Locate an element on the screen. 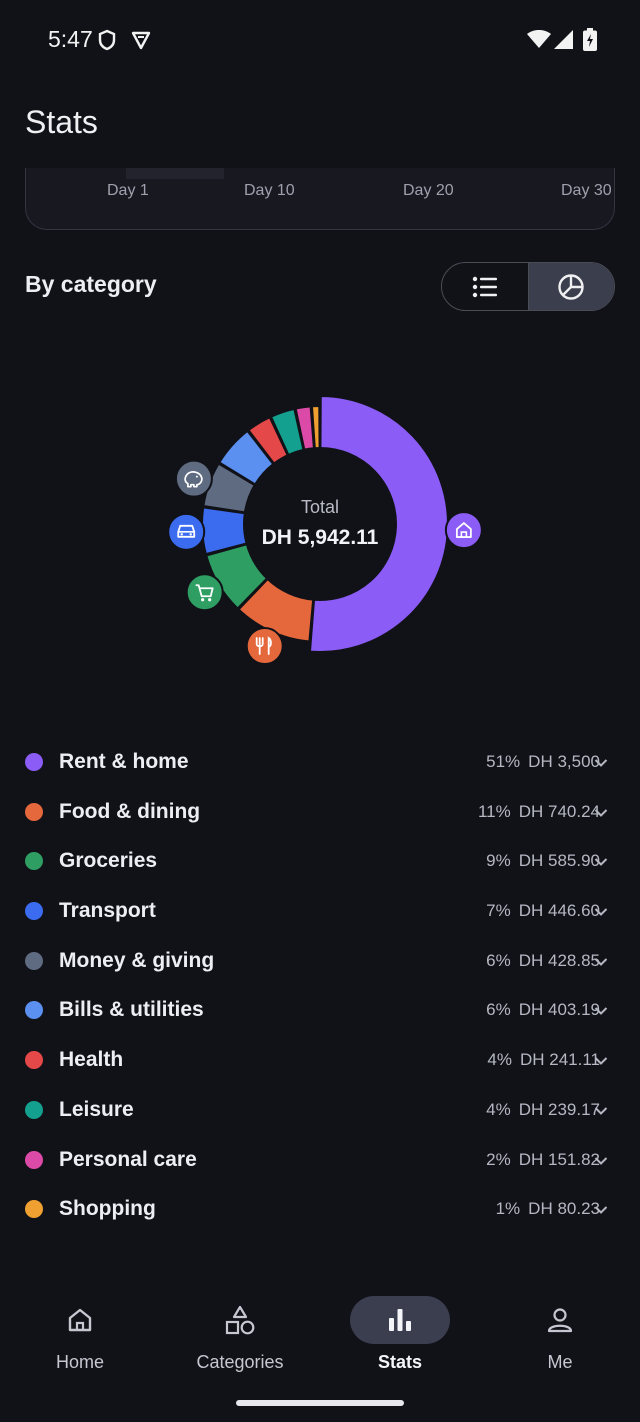 This screenshot has width=640, height=1422. category-meta: 51% DH 3,500 is located at coordinates (543, 762).